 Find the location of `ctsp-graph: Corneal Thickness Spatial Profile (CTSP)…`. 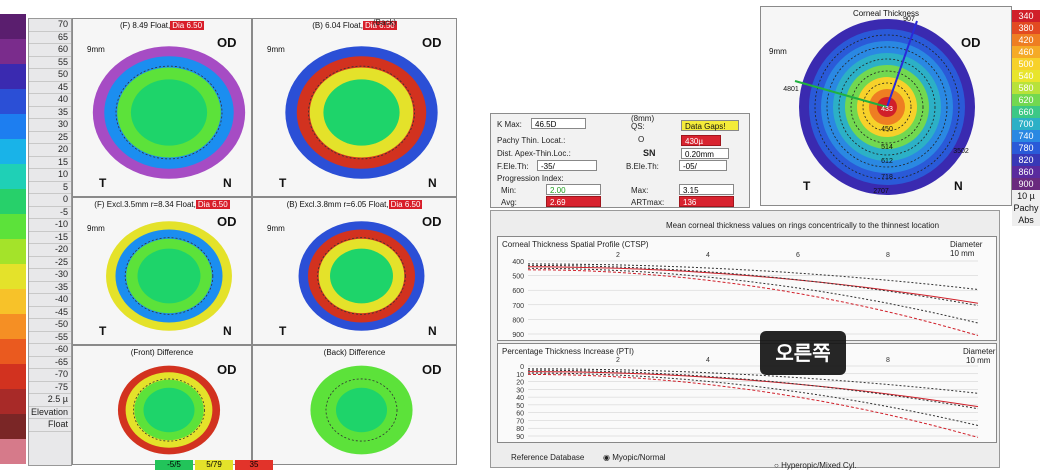

ctsp-graph: Corneal Thickness Spatial Profile (CTSP)… is located at coordinates (747, 288).